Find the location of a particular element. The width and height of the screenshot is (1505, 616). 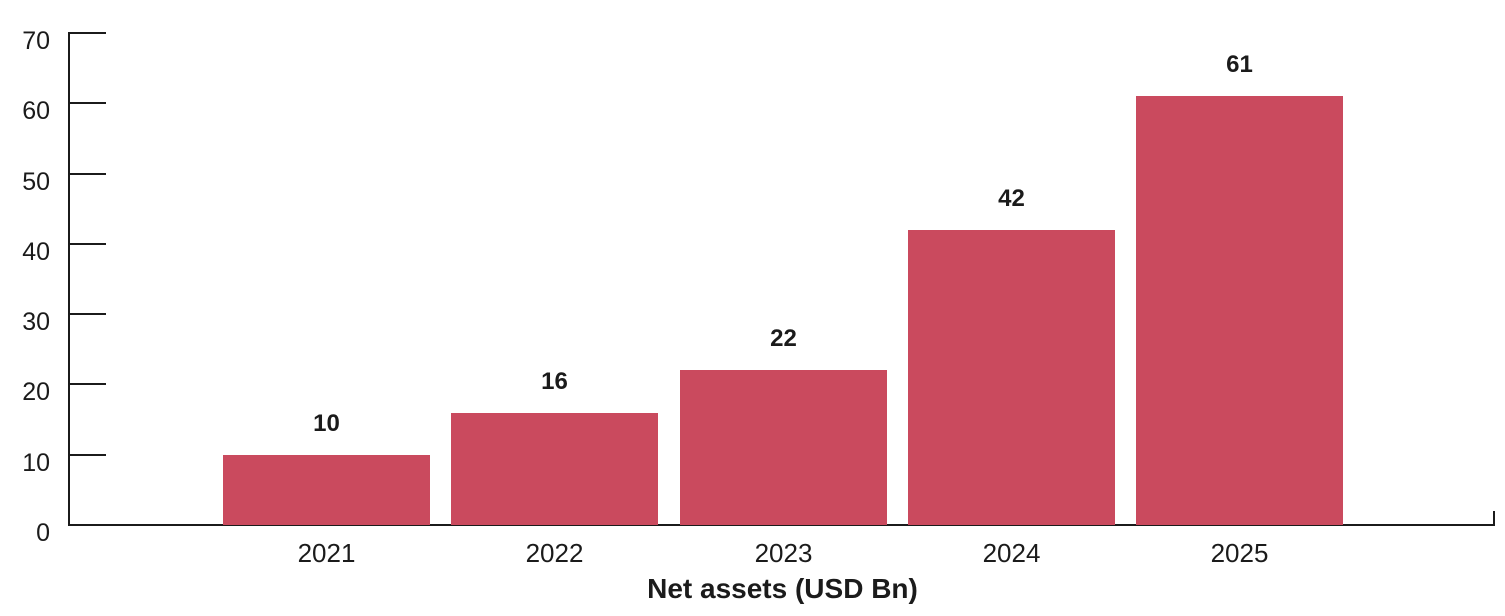

x-tick-label-2025: 2025 is located at coordinates (1239, 553).